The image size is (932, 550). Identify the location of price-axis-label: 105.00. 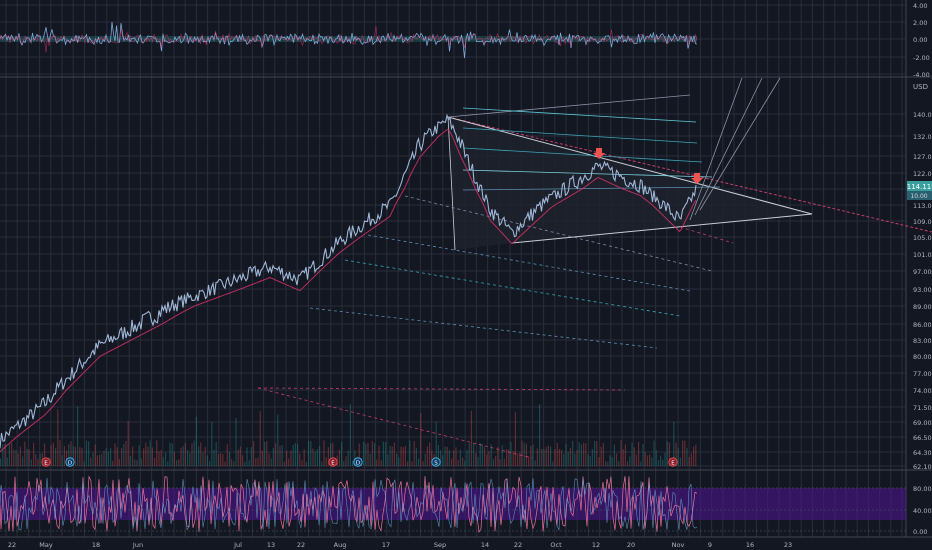
(922, 238).